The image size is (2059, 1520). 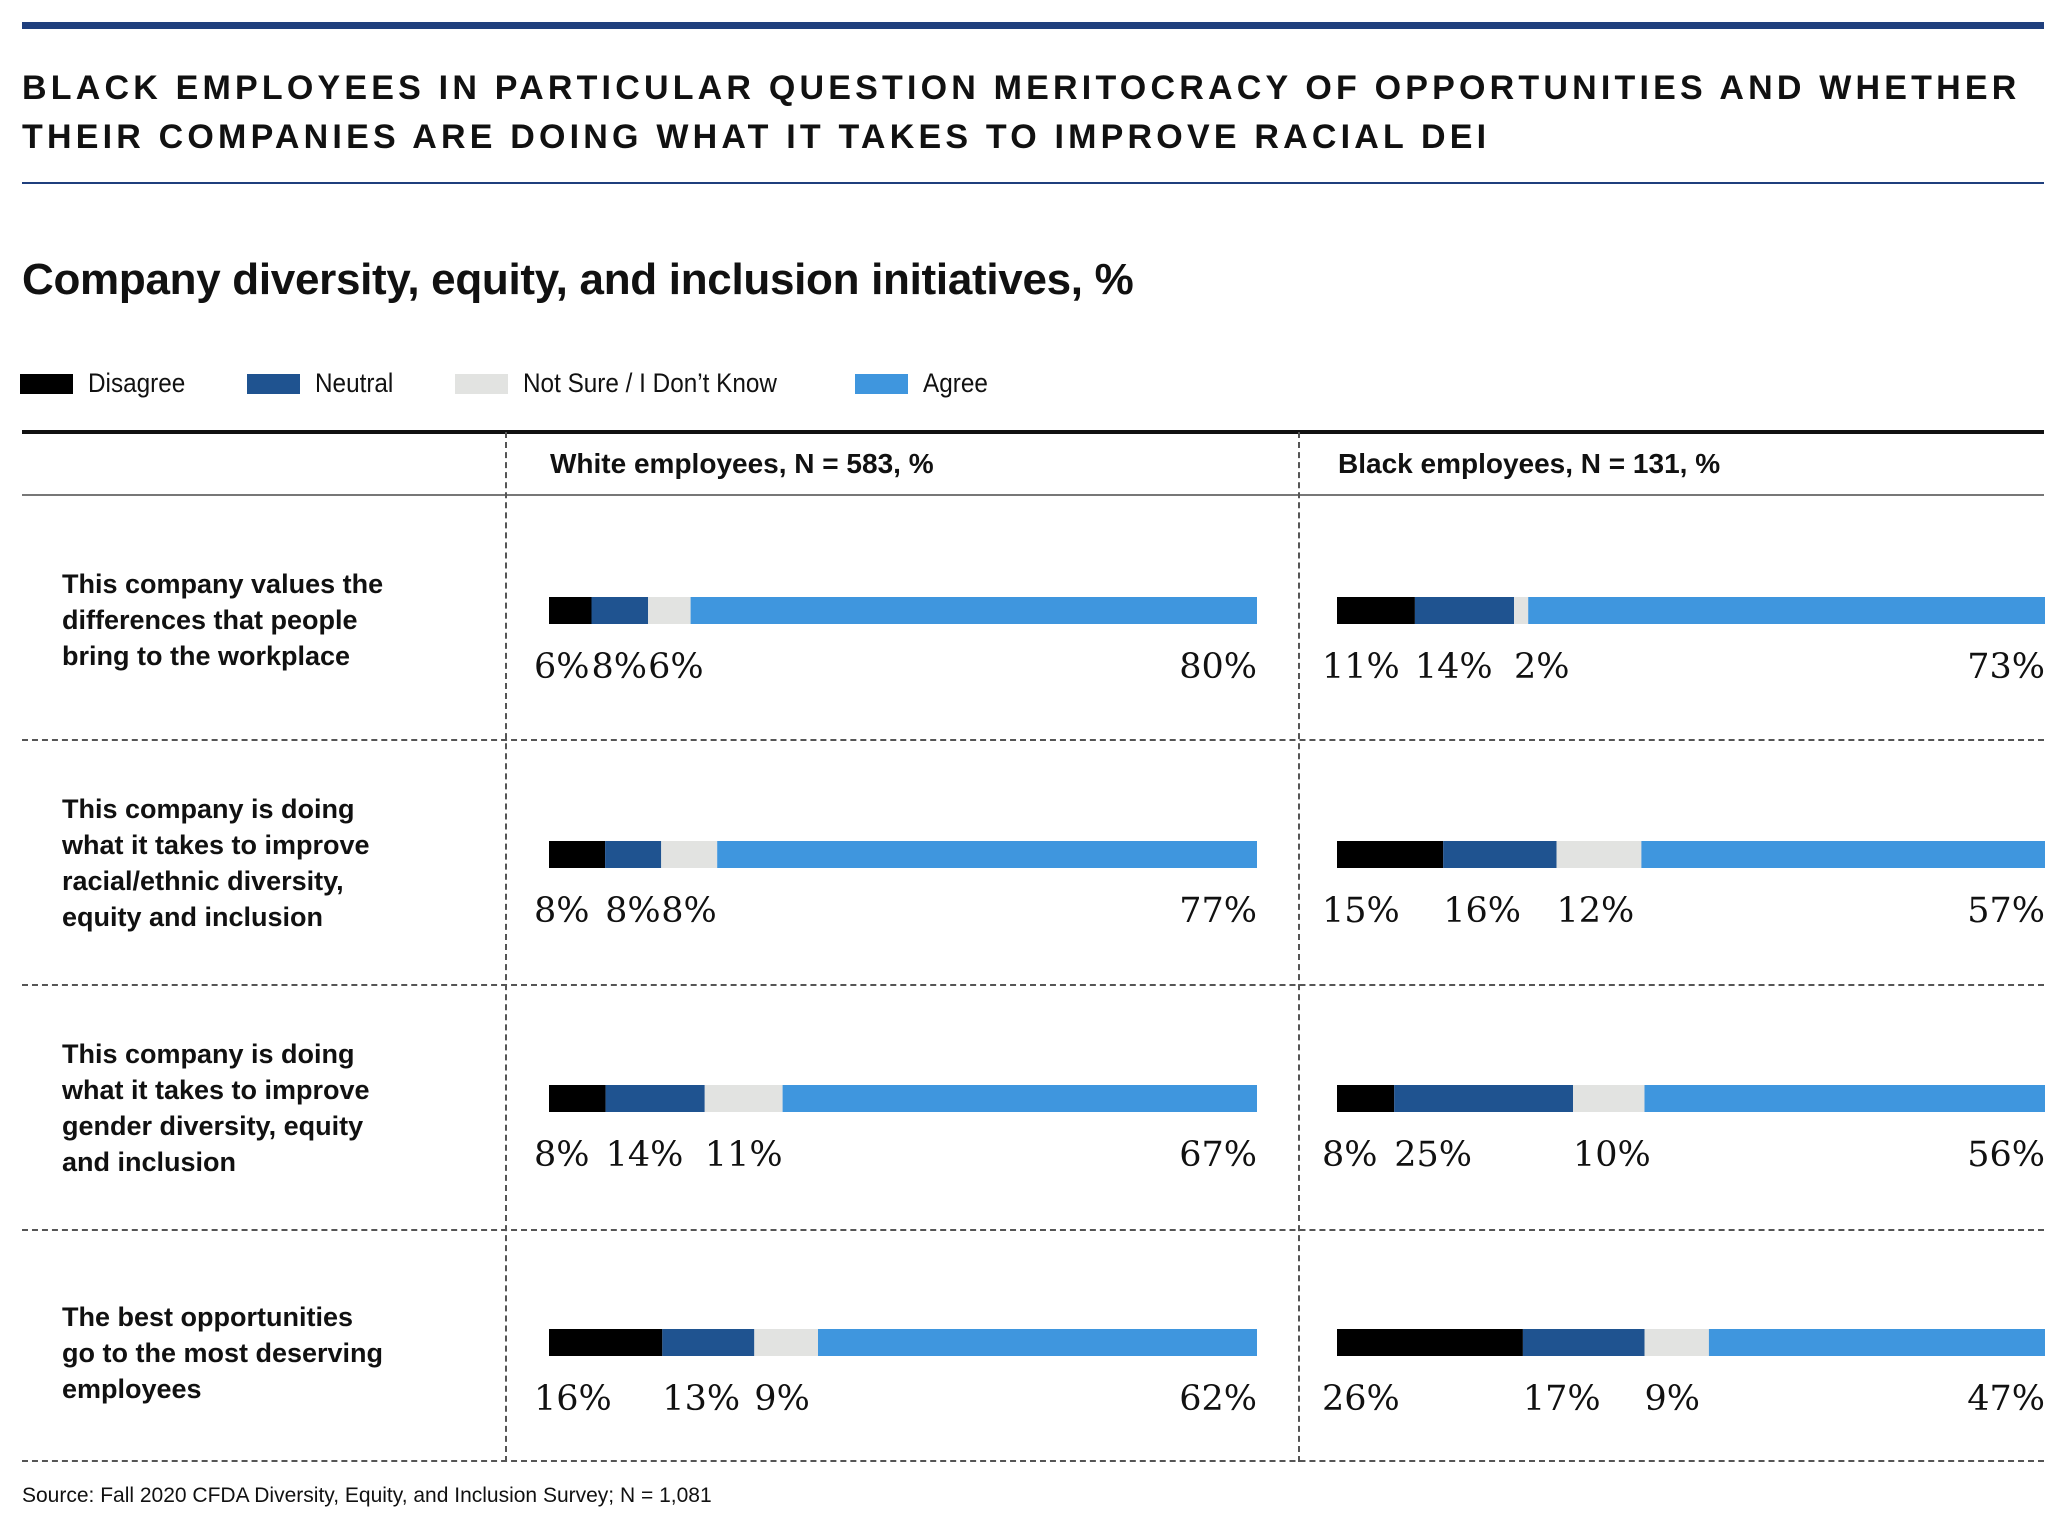 I want to click on label-white-row1-disagree: 6%, so click(x=562, y=667).